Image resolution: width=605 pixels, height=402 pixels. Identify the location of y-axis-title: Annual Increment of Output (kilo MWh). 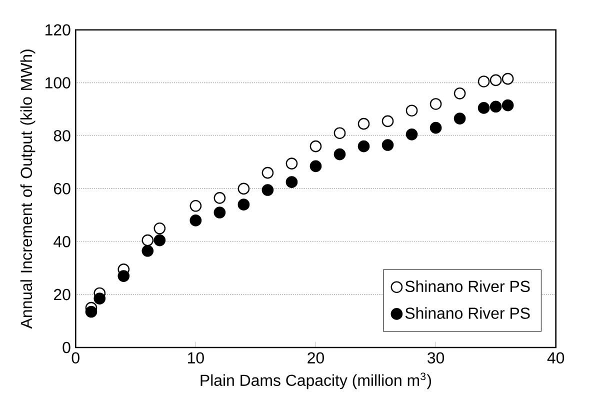
(28, 189).